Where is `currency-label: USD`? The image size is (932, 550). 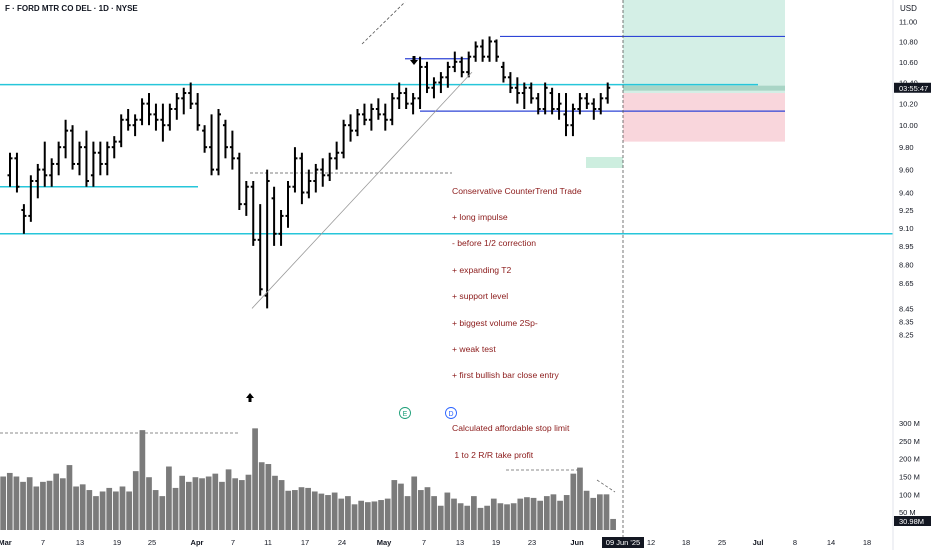 currency-label: USD is located at coordinates (908, 8).